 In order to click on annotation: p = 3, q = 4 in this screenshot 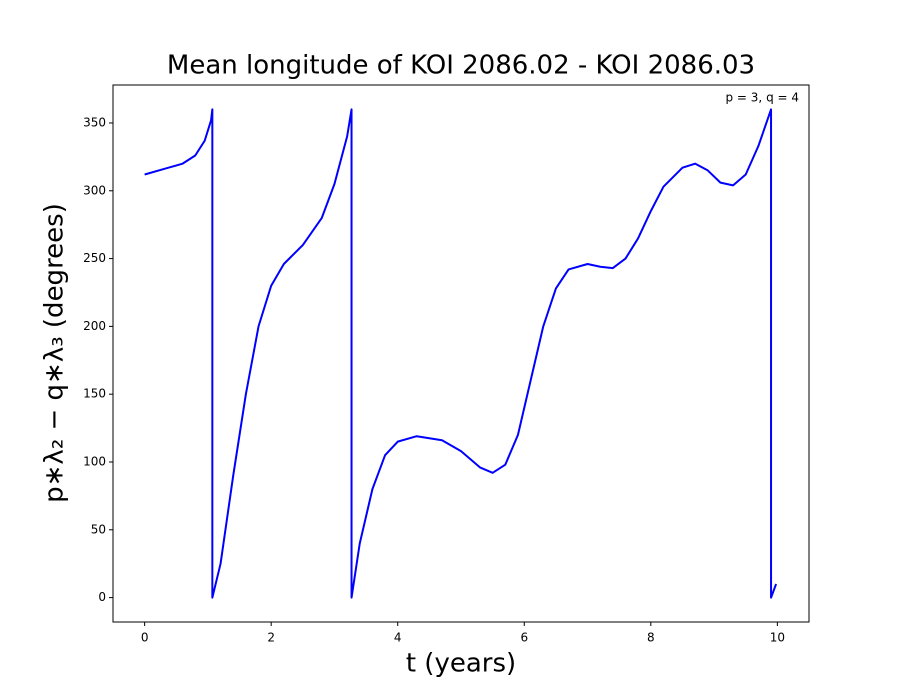, I will do `click(763, 98)`.